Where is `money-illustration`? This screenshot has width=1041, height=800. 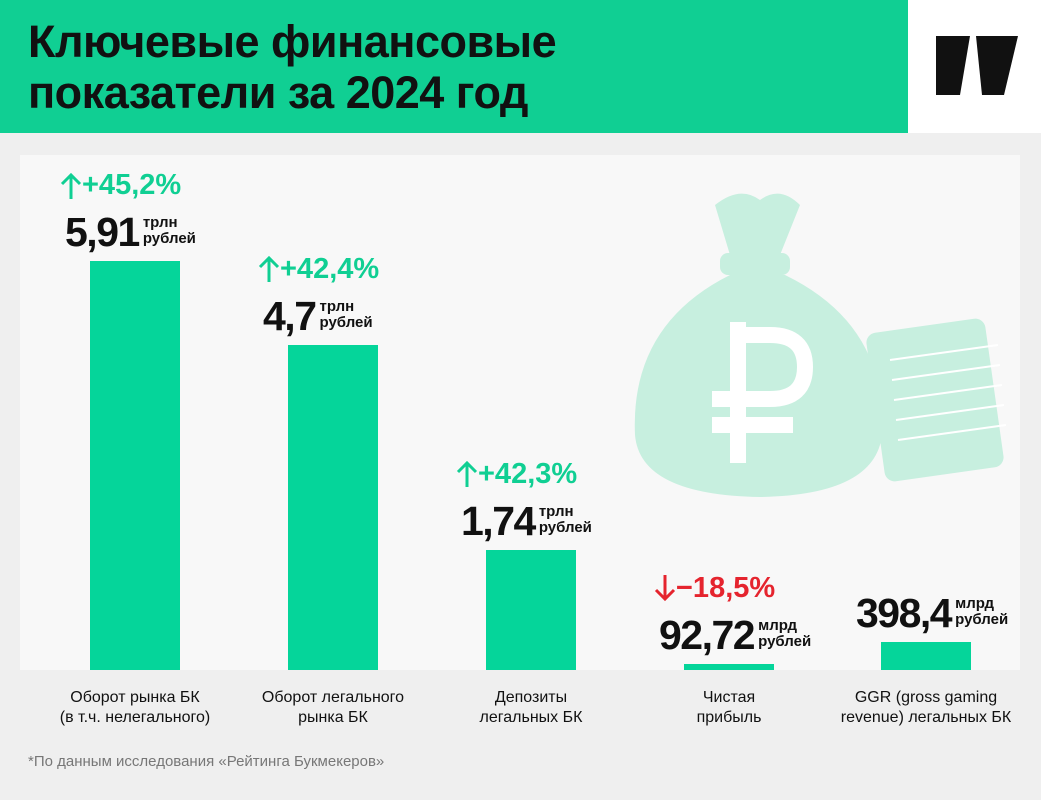 money-illustration is located at coordinates (820, 345).